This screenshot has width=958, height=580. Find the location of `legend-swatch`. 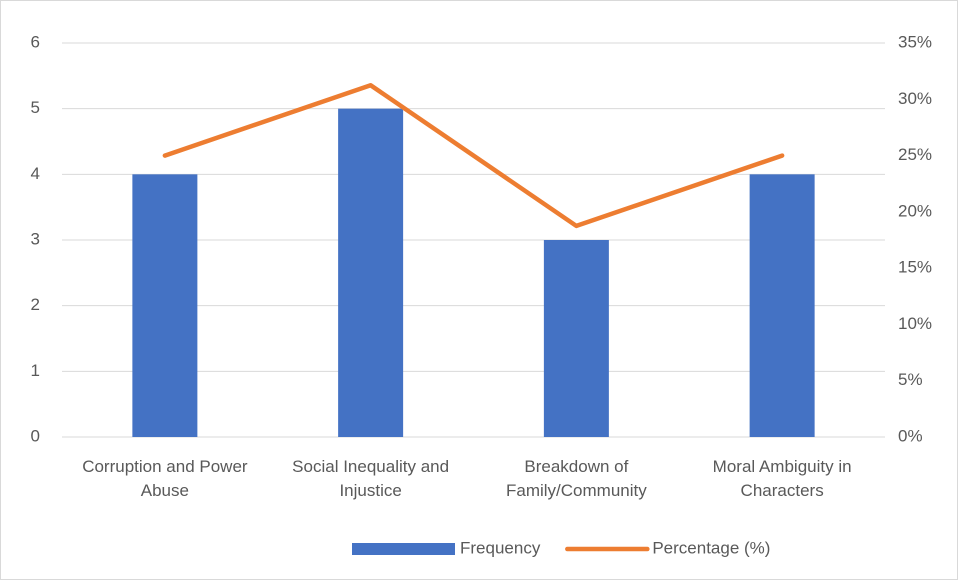

legend-swatch is located at coordinates (403, 549).